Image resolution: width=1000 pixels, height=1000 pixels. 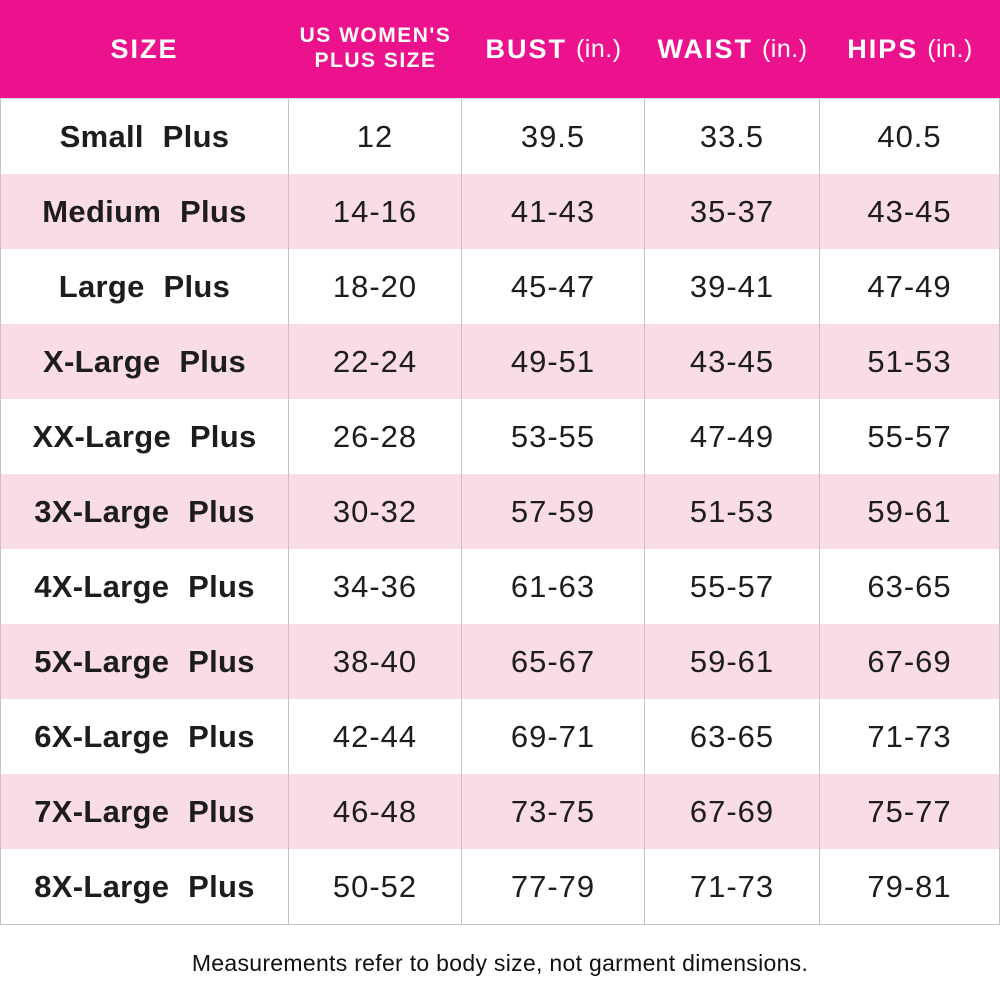 I want to click on bust-cell: 49-51, so click(x=553, y=361).